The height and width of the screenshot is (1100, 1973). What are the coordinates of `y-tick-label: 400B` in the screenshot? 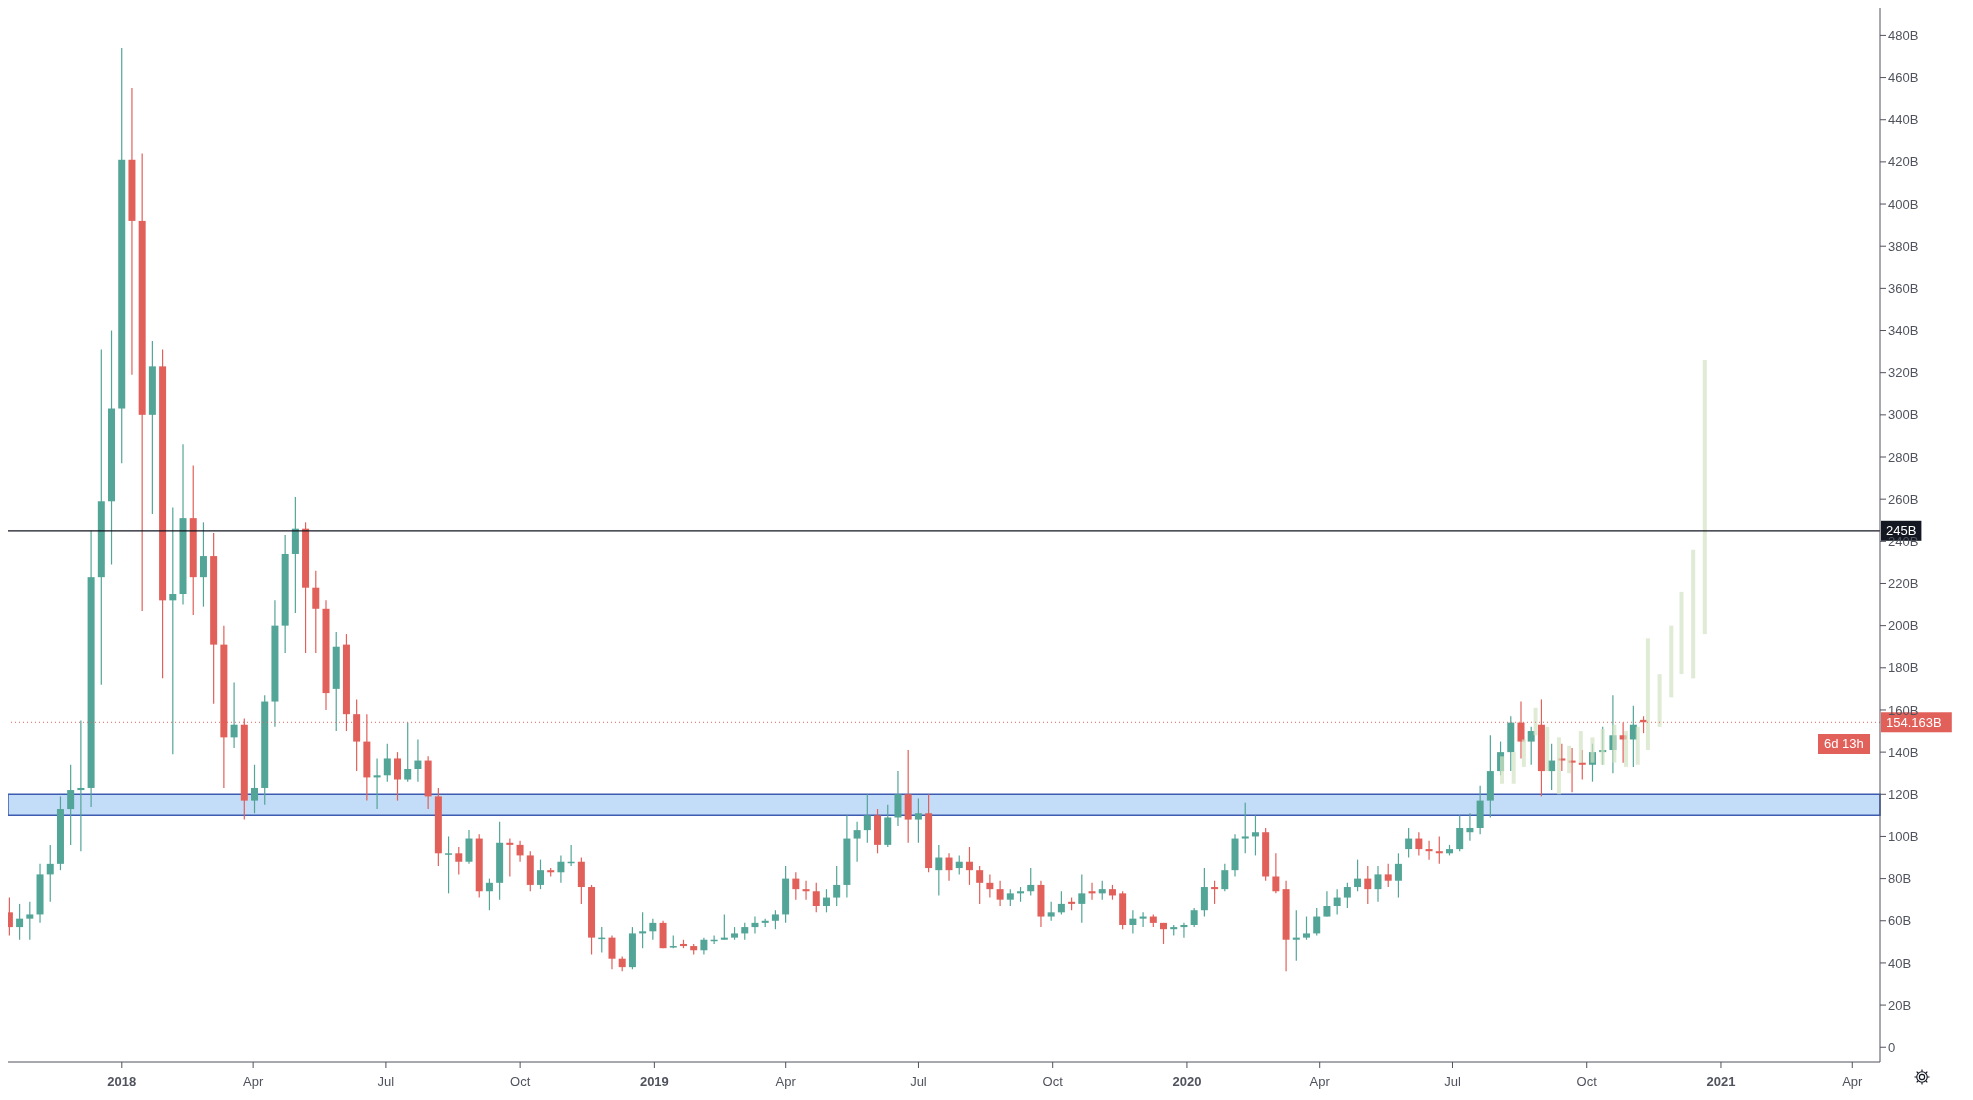 It's located at (1903, 204).